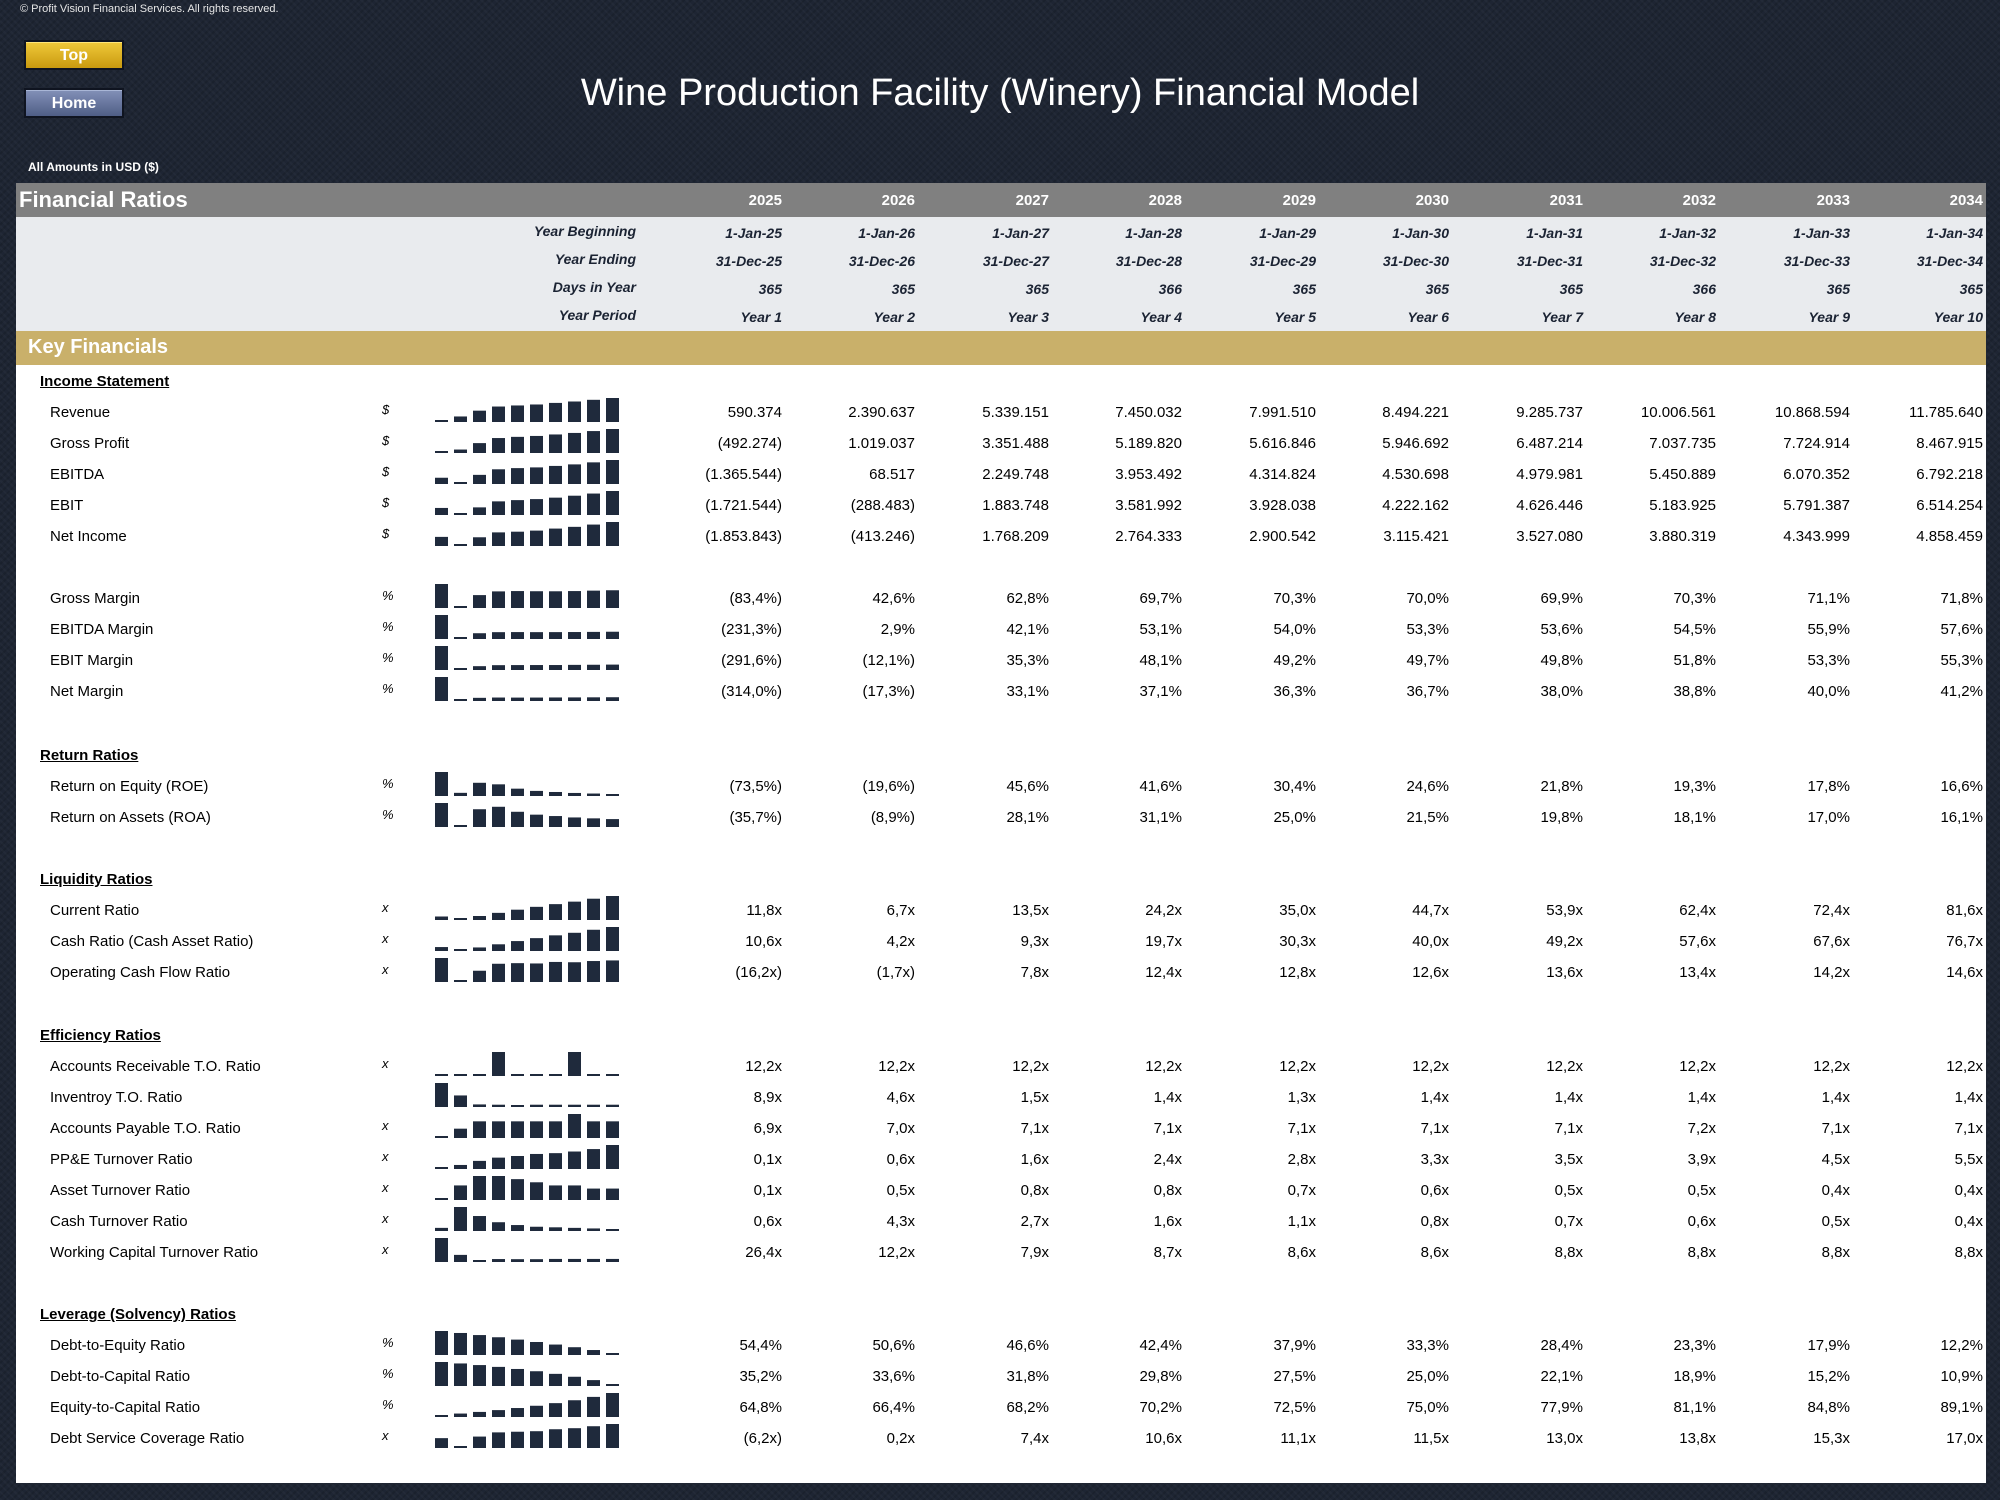  Describe the element at coordinates (1831, 941) in the screenshot. I see `row-value: 67,6x` at that location.